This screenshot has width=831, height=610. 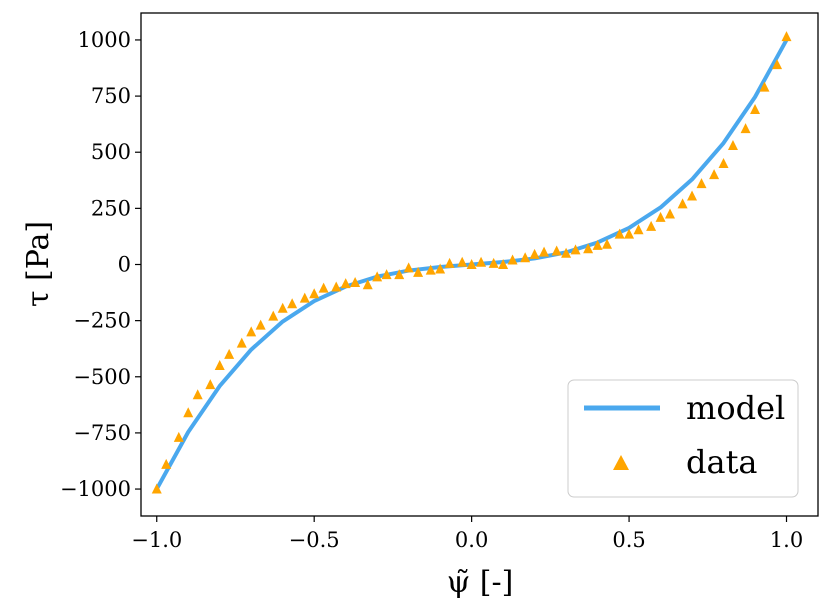 What do you see at coordinates (628, 540) in the screenshot?
I see `x-tick-label: 0.5` at bounding box center [628, 540].